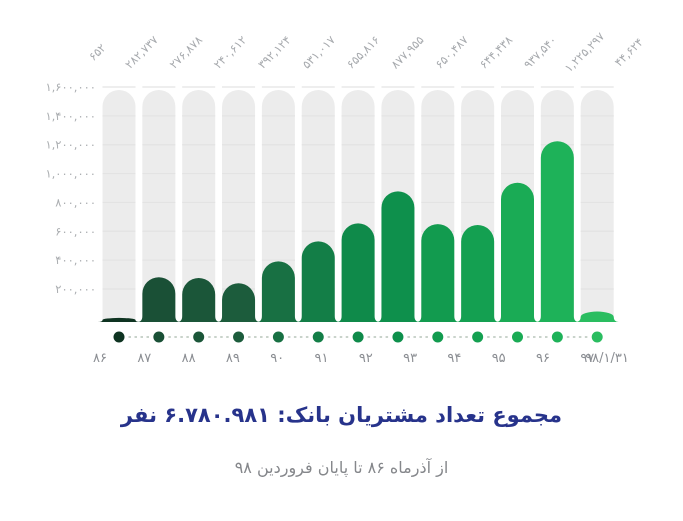 Image resolution: width=683 pixels, height=521 pixels. Describe the element at coordinates (496, 52) in the screenshot. I see `bar-value-label: ۶۴۴,۴۳۸` at that location.